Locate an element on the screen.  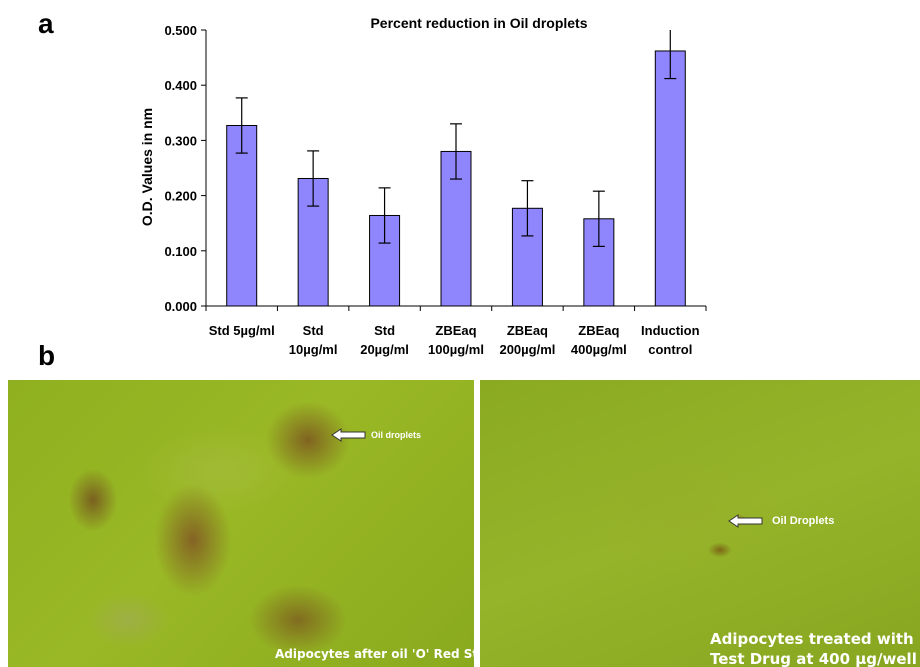
oil-droplets-label-right: Oil Droplets is located at coordinates (803, 521).